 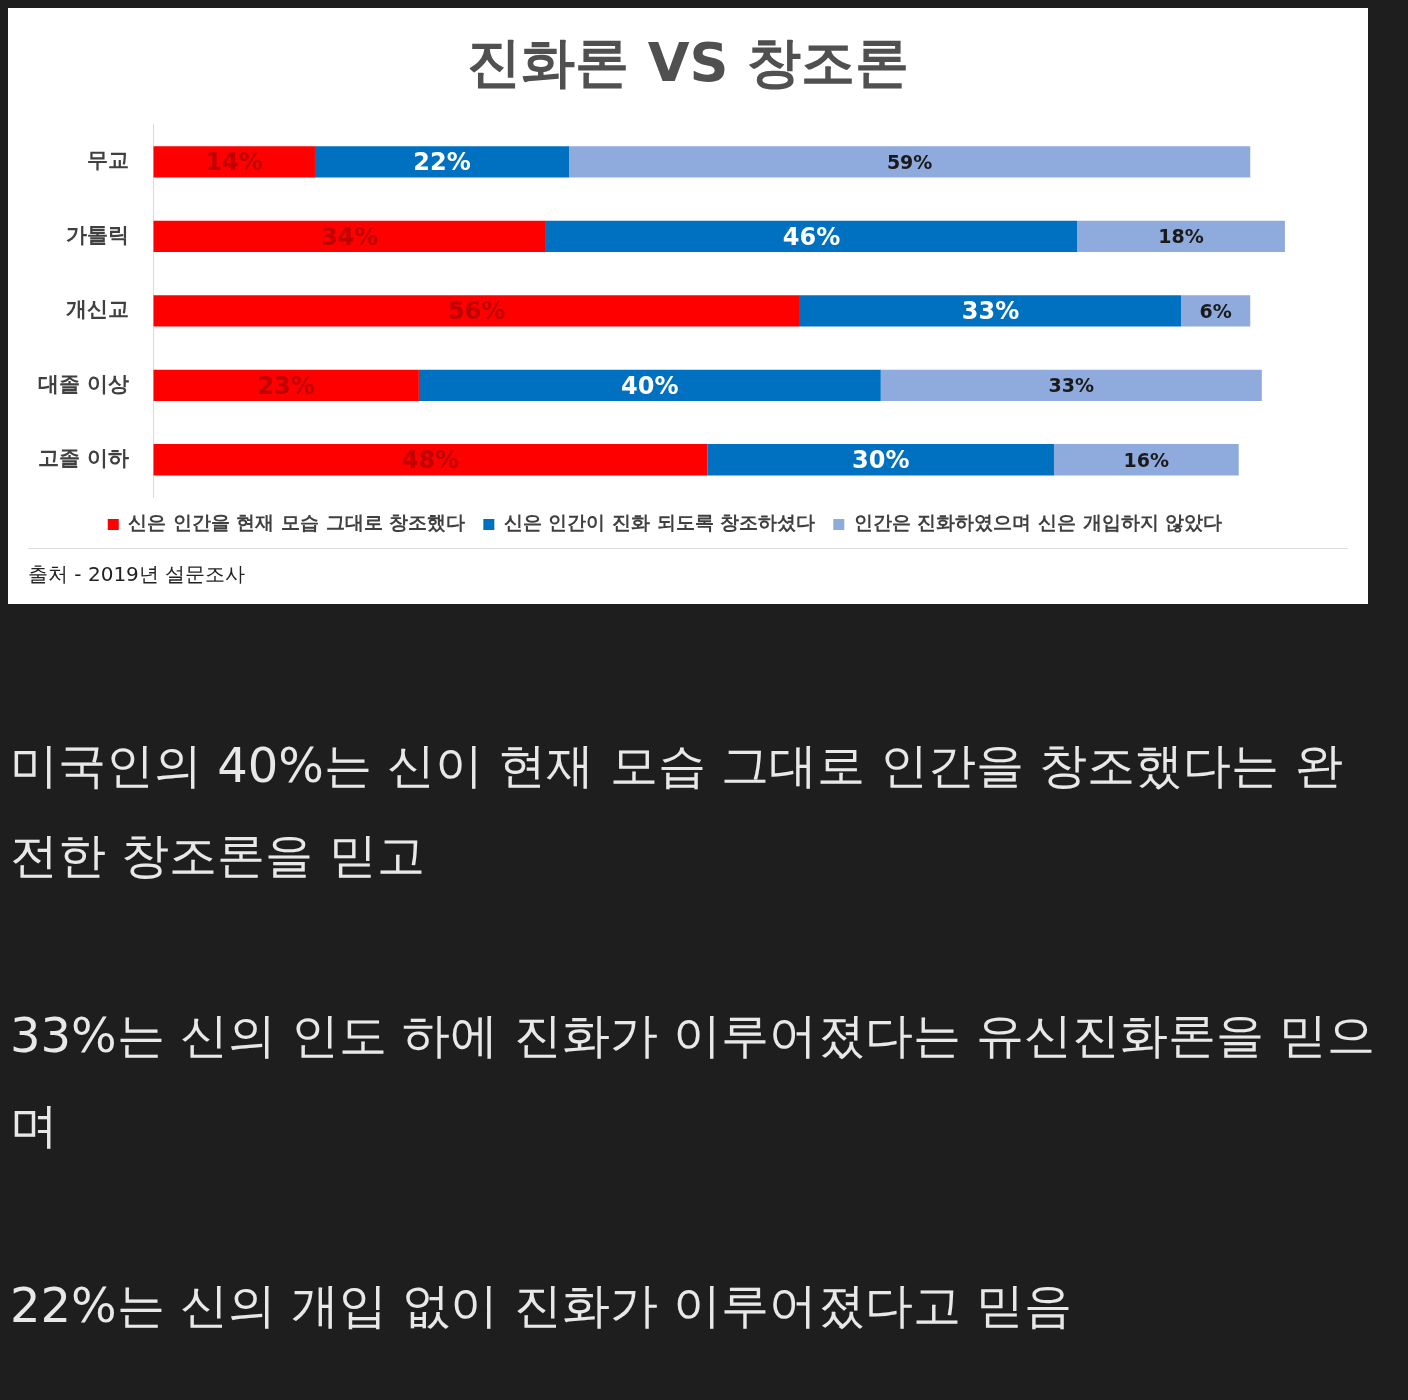 I want to click on legend-label: 신은 인간을 현재 모습 그대로 창조했다, so click(x=297, y=522).